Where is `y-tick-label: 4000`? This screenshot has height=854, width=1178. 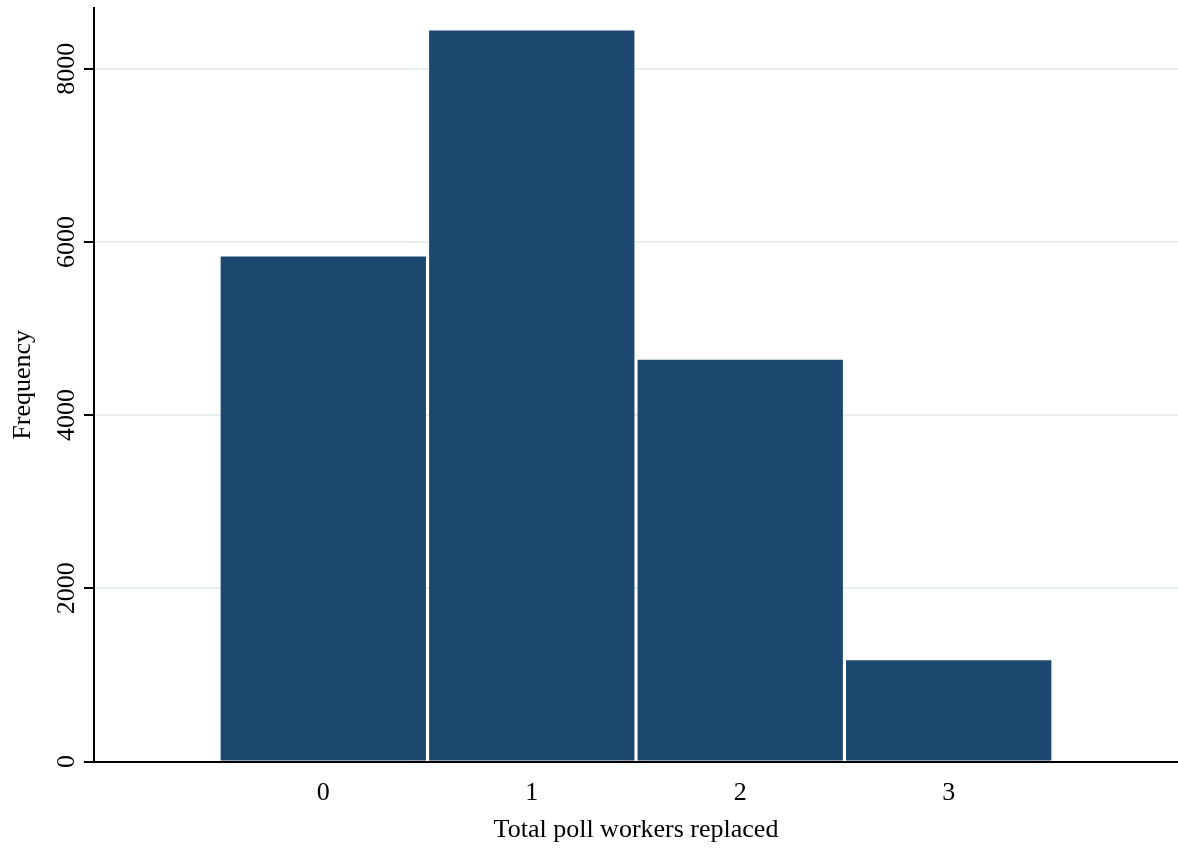 y-tick-label: 4000 is located at coordinates (65, 415).